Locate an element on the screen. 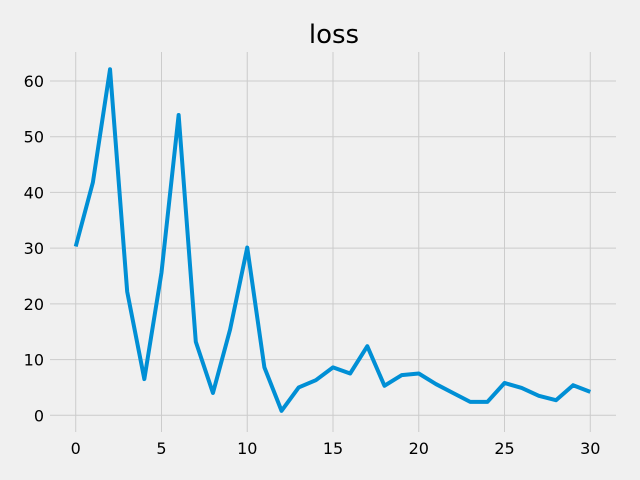  y-tick-label: 0 is located at coordinates (39, 415).